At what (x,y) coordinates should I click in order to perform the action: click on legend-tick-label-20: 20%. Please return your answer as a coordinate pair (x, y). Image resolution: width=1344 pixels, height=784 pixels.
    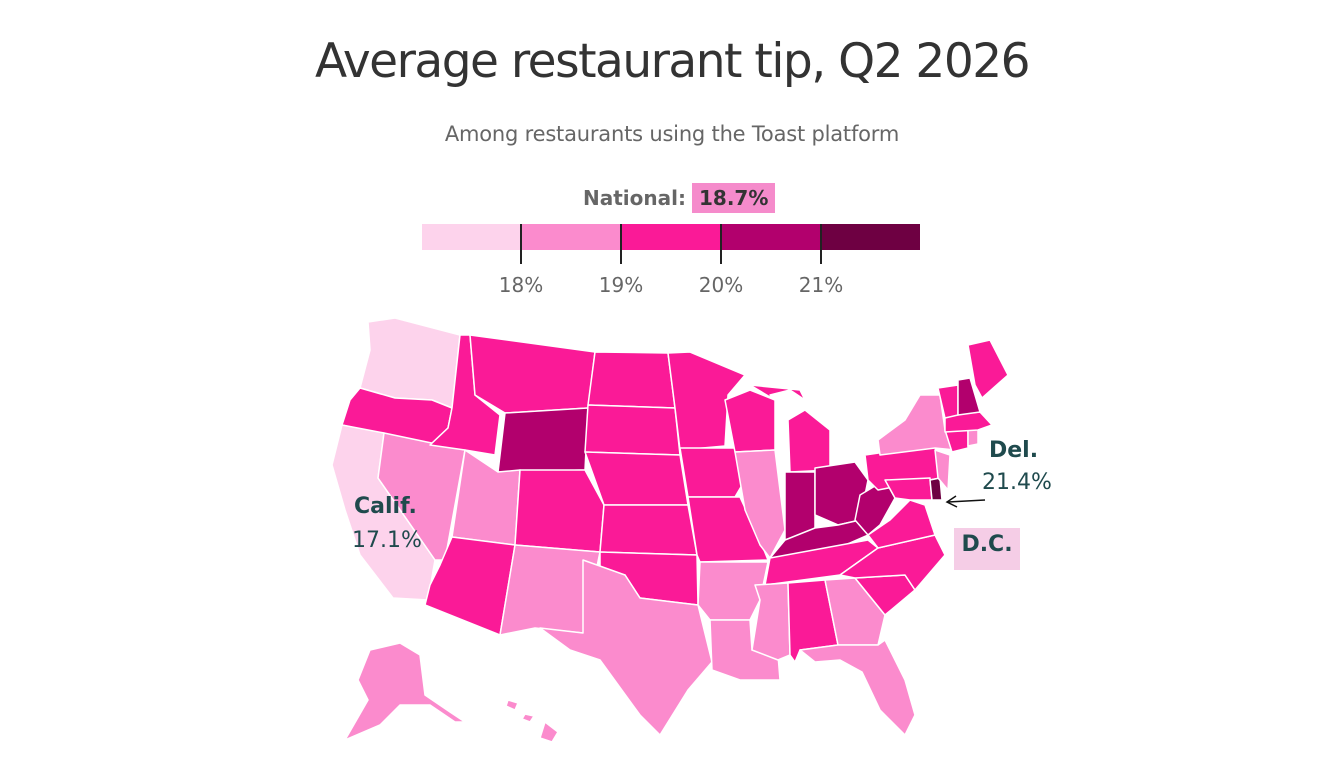
    Looking at the image, I should click on (721, 285).